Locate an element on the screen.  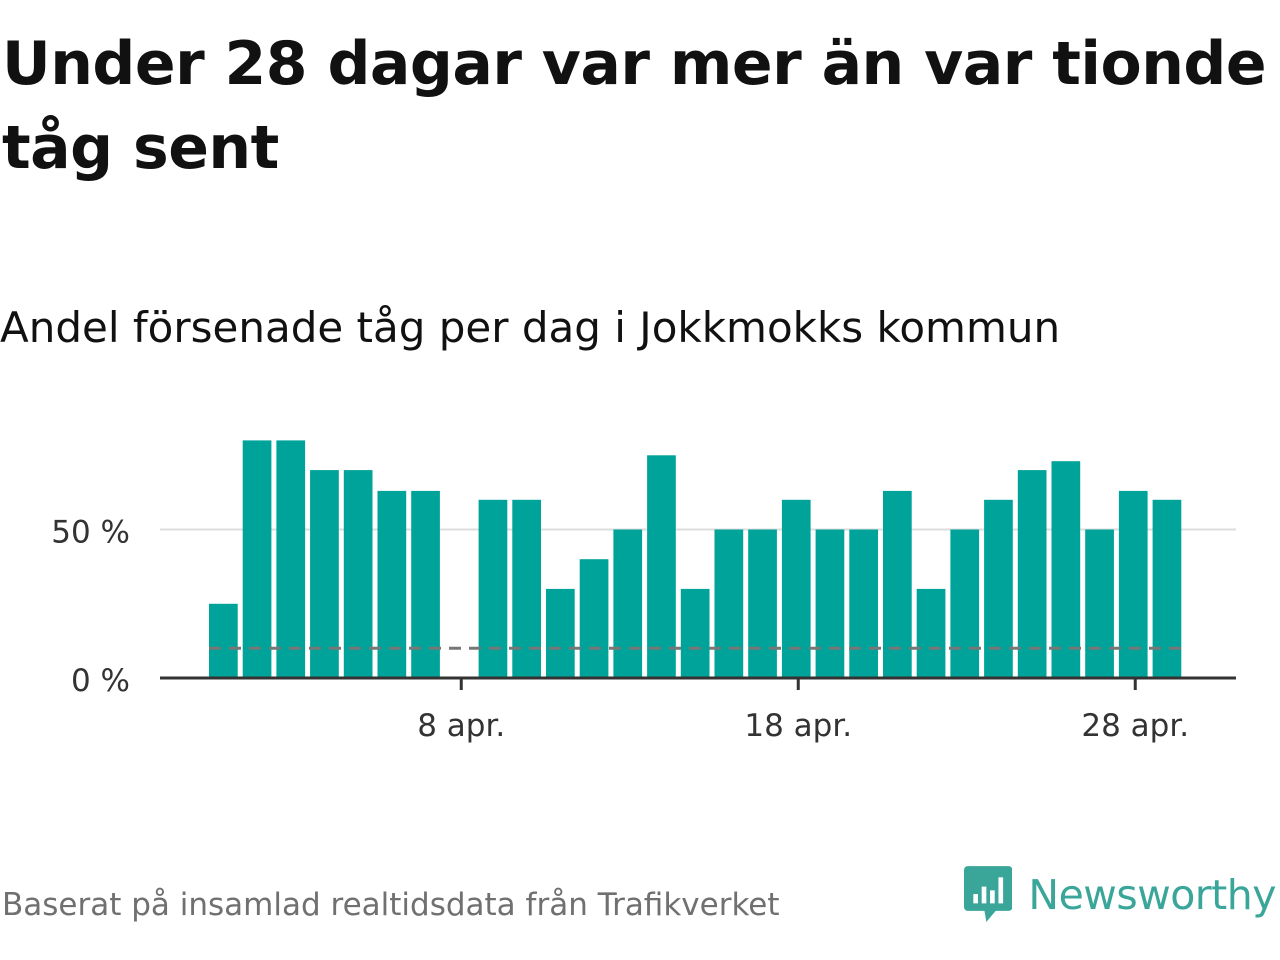
y-tick-label: 50 % is located at coordinates (90, 533).